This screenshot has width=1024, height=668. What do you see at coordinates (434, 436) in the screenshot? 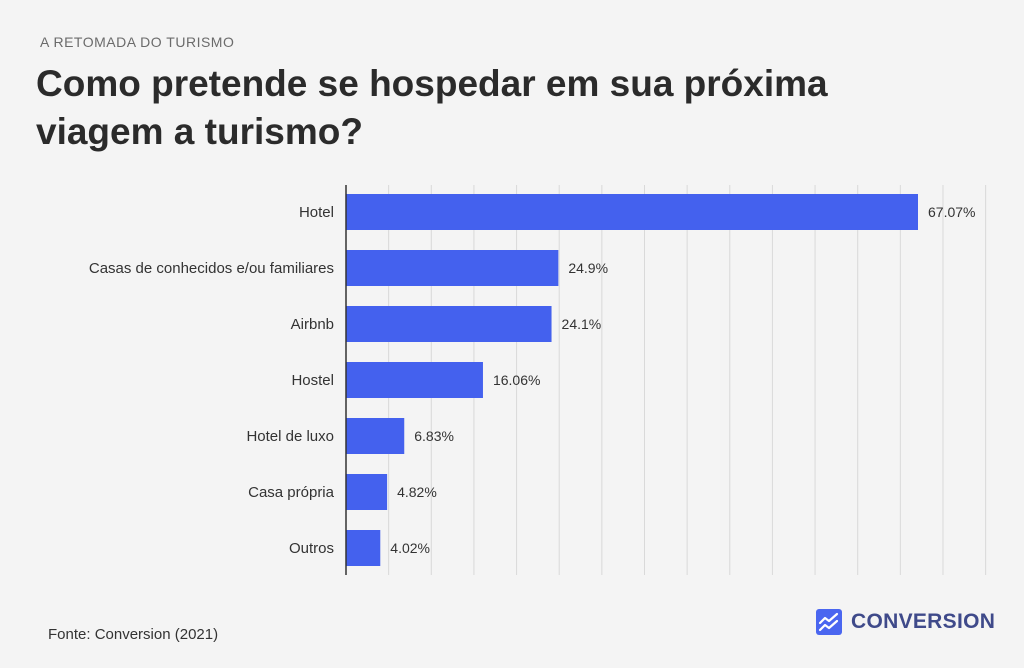
I see `value-label: 6.83%` at bounding box center [434, 436].